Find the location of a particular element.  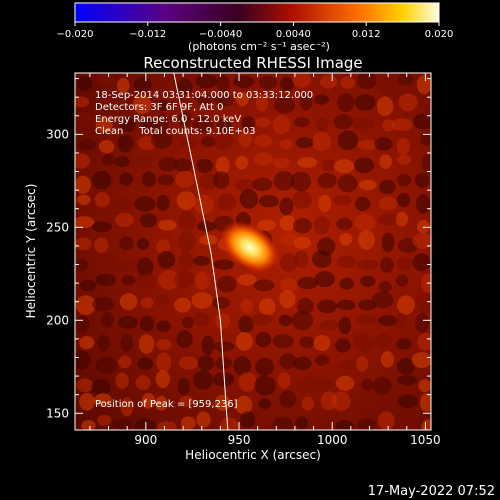

colorbar-tick-label: 0.0040 is located at coordinates (293, 34).